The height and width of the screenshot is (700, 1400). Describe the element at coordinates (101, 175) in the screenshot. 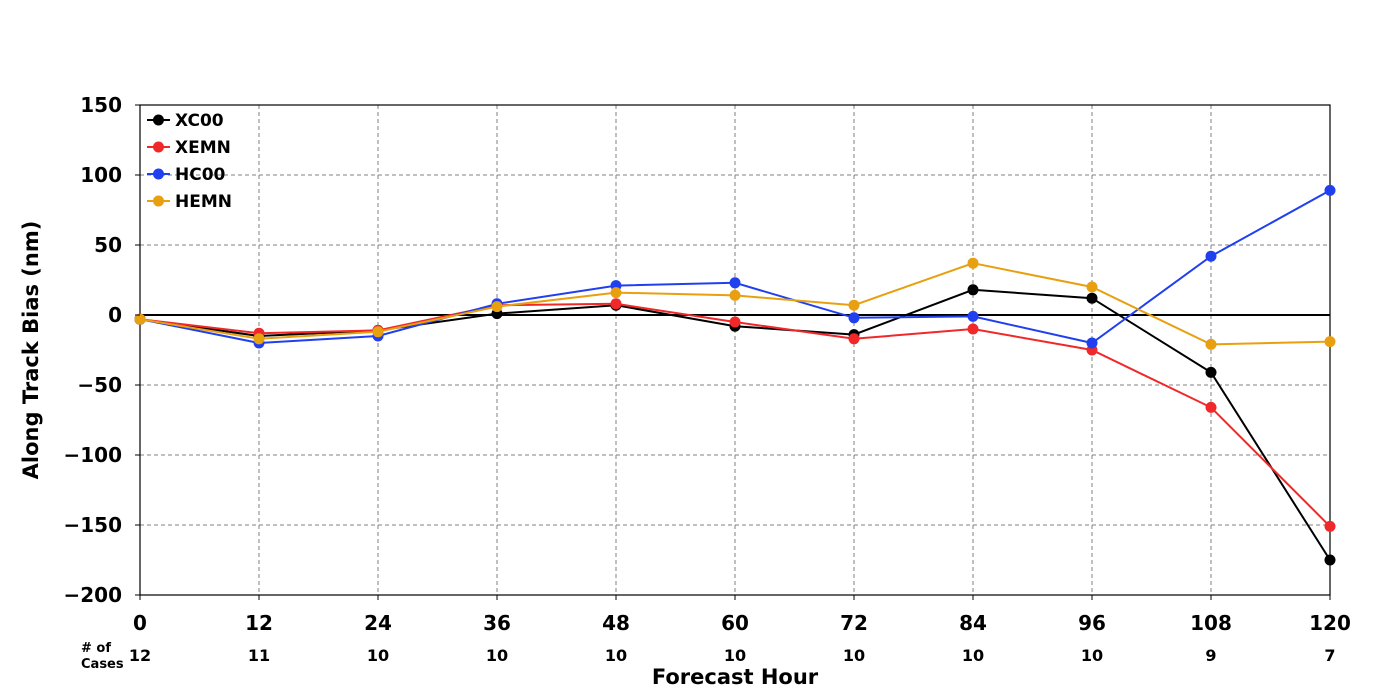

I see `y-tick-label: 100` at that location.